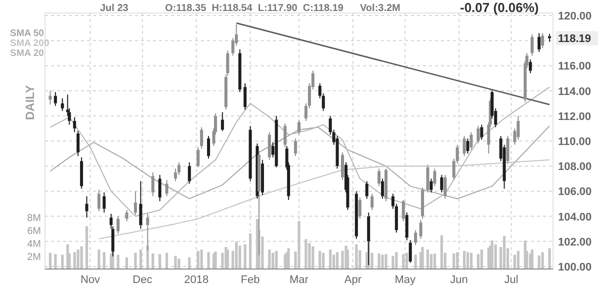 The height and width of the screenshot is (303, 600). I want to click on x-tick-label: Apr, so click(353, 280).